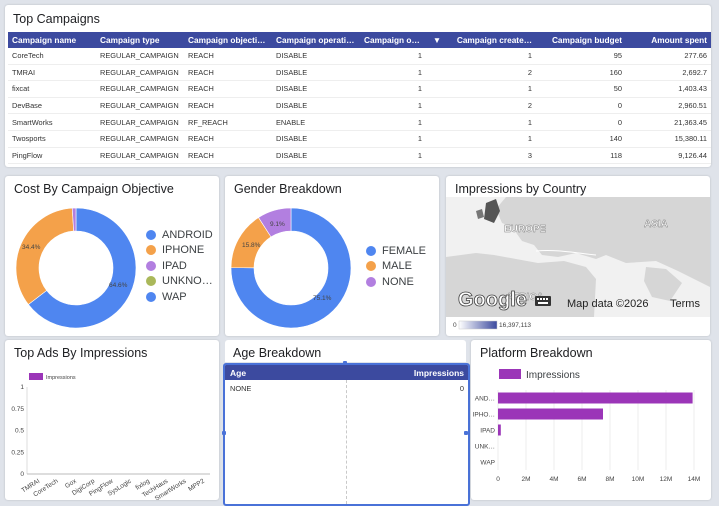  Describe the element at coordinates (241, 388) in the screenshot. I see `age-row-label: NONE` at that location.